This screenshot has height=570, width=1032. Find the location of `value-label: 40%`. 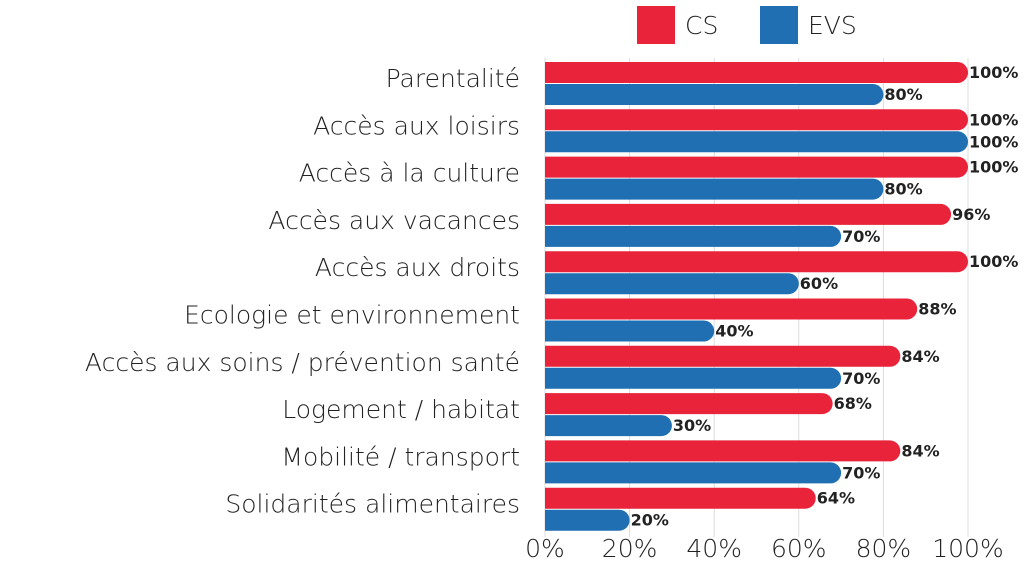

value-label: 40% is located at coordinates (734, 331).